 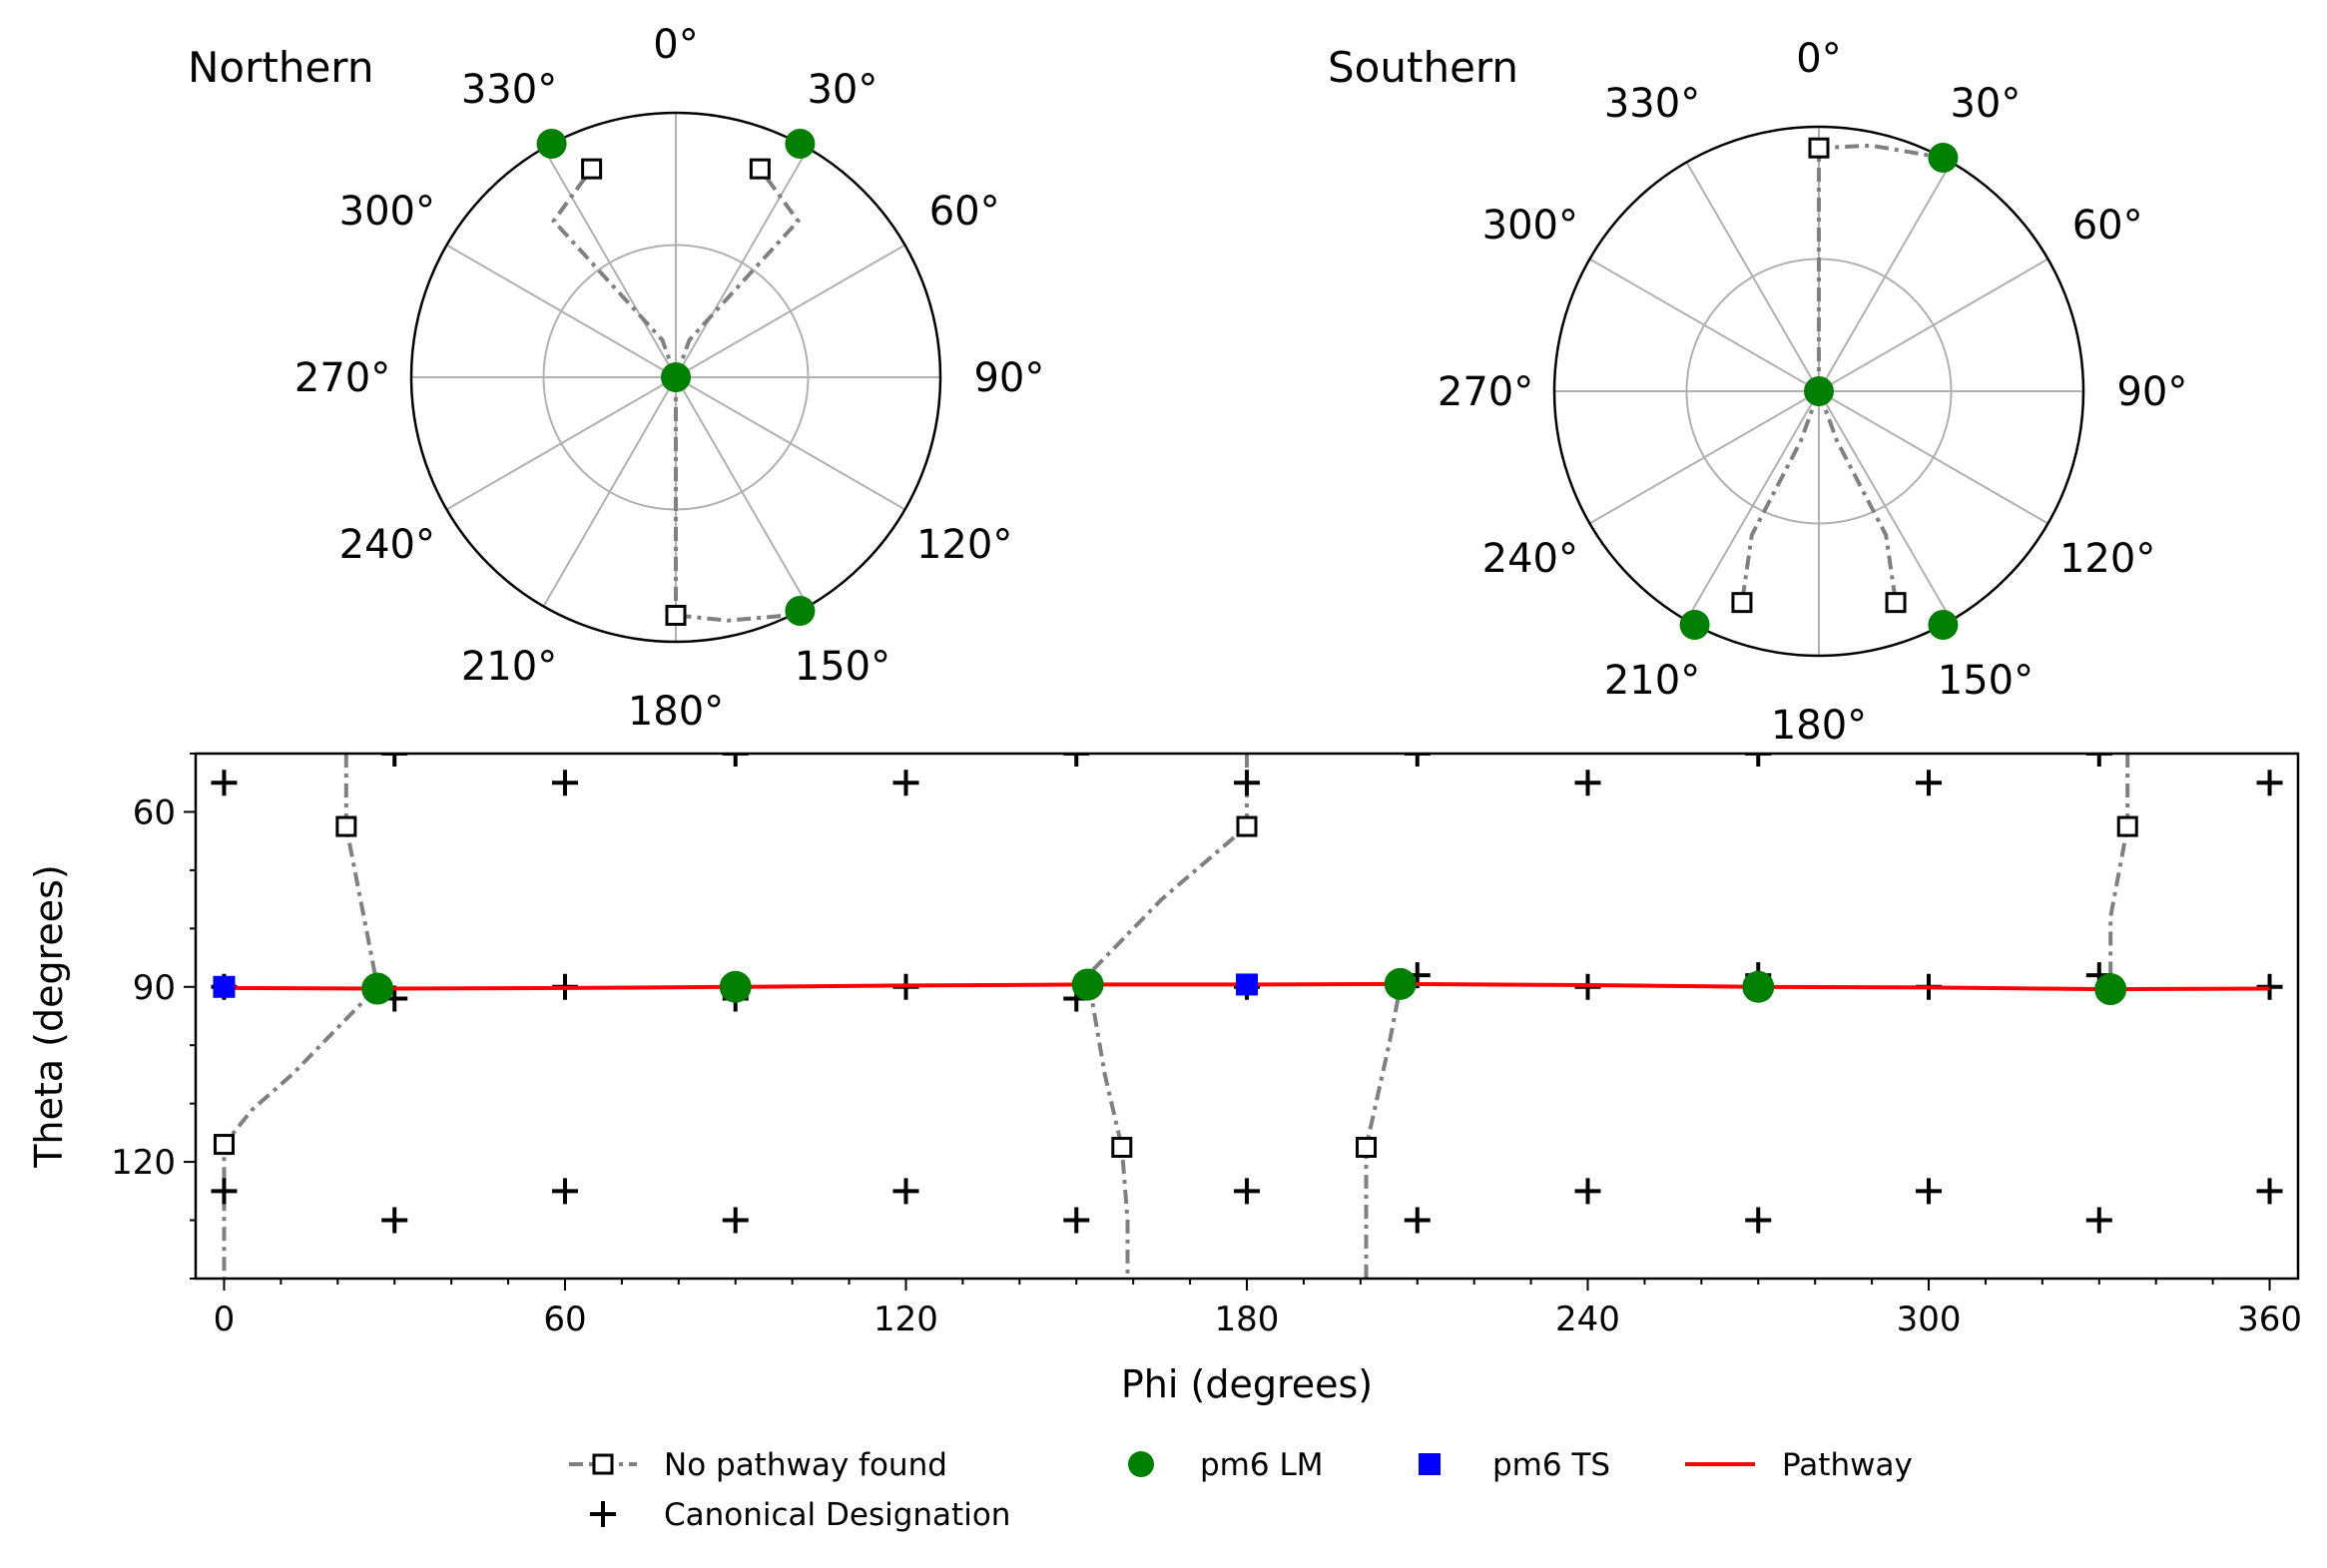 I want to click on legend-label: No pathway found, so click(x=805, y=1465).